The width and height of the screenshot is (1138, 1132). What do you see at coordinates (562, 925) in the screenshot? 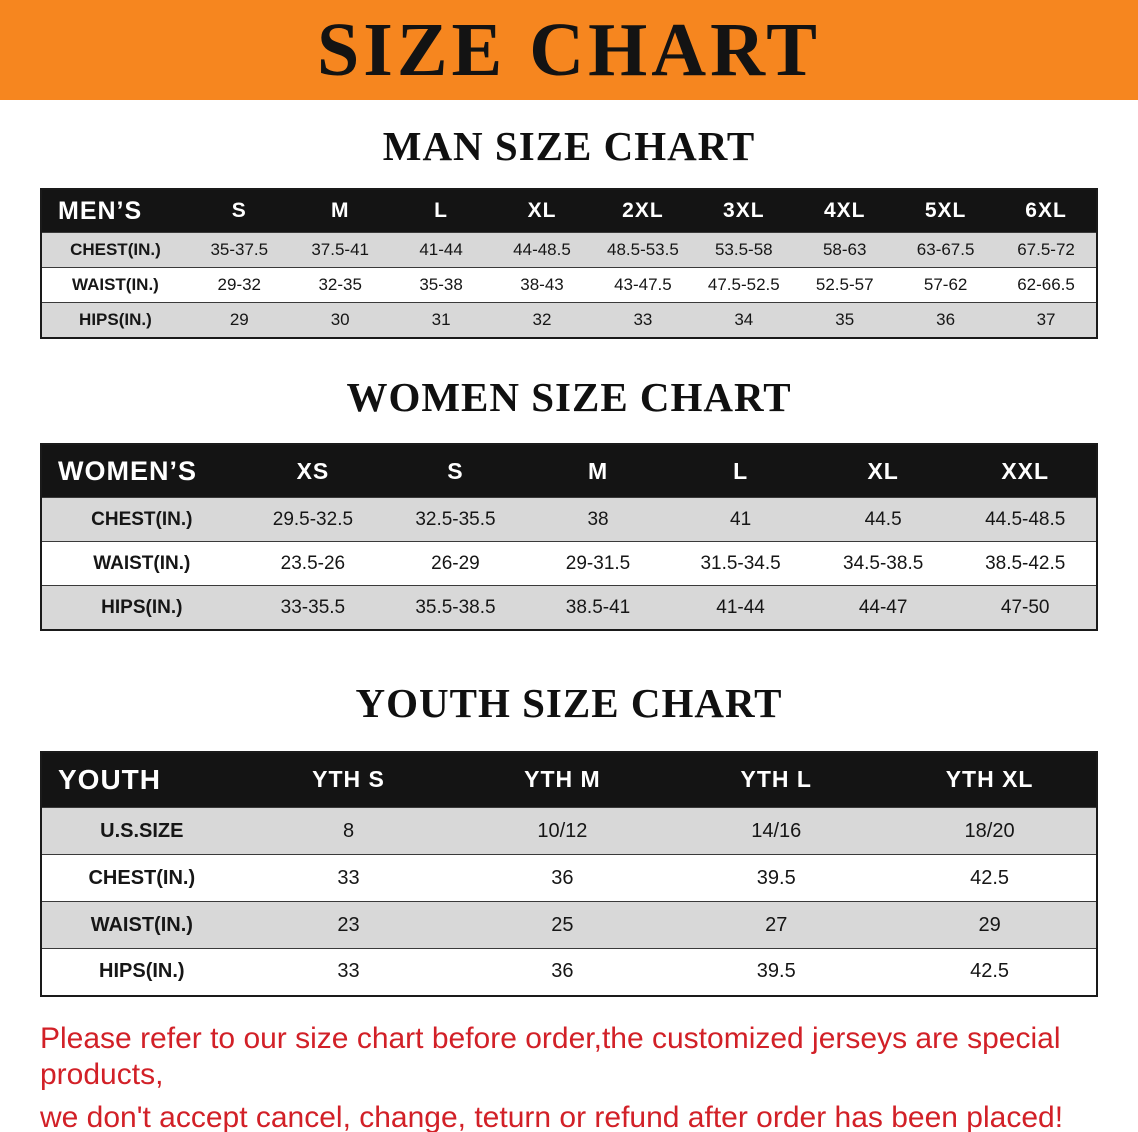
I see `value-cell: 25` at bounding box center [562, 925].